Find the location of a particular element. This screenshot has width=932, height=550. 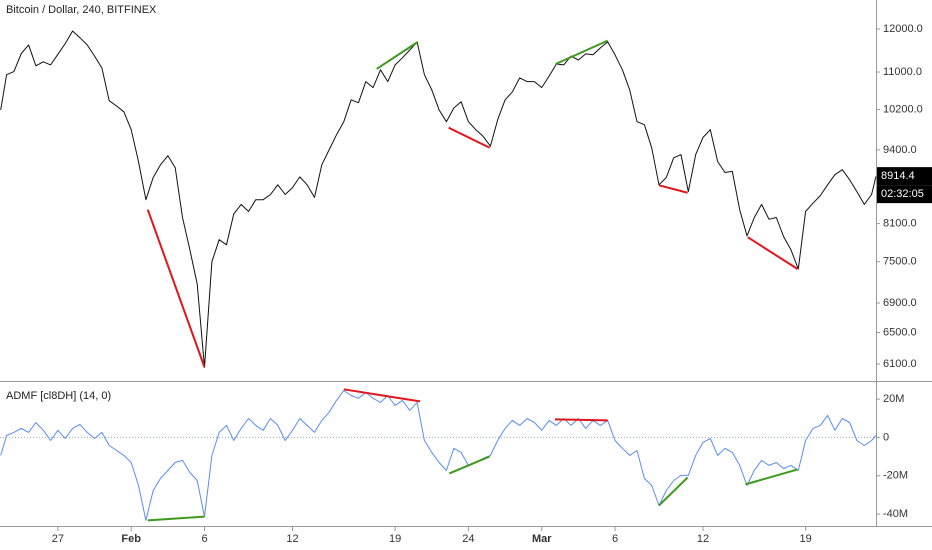

x-tick-label: 27 is located at coordinates (58, 539).